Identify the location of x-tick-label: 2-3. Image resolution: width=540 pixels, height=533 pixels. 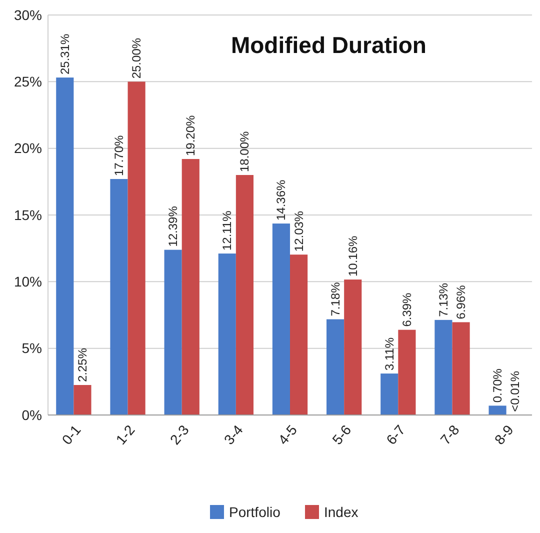
(179, 435).